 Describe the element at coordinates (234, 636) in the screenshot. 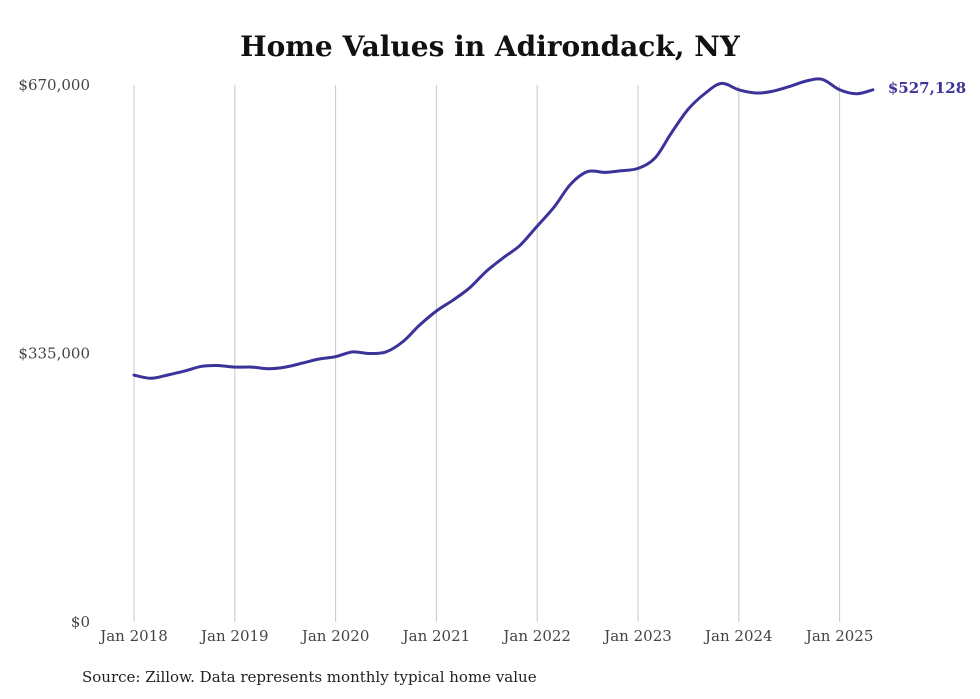

I see `x-tick-label: Jan 2019` at that location.